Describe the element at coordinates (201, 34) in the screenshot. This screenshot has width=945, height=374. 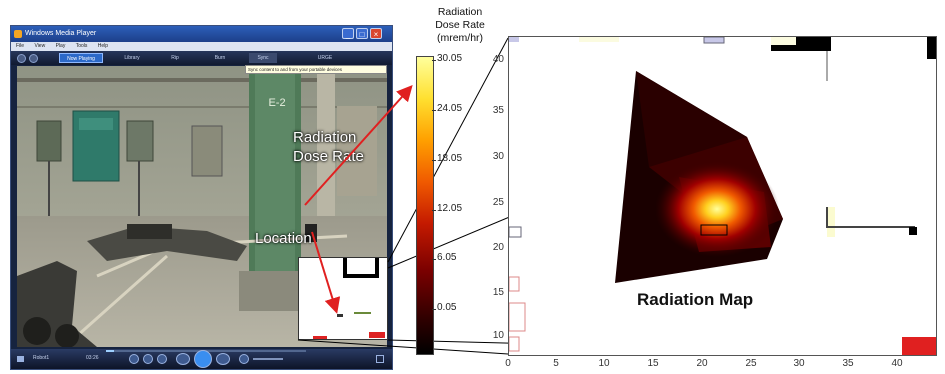
I see `player-title-bar: Windows Media Player _ □ ×` at that location.